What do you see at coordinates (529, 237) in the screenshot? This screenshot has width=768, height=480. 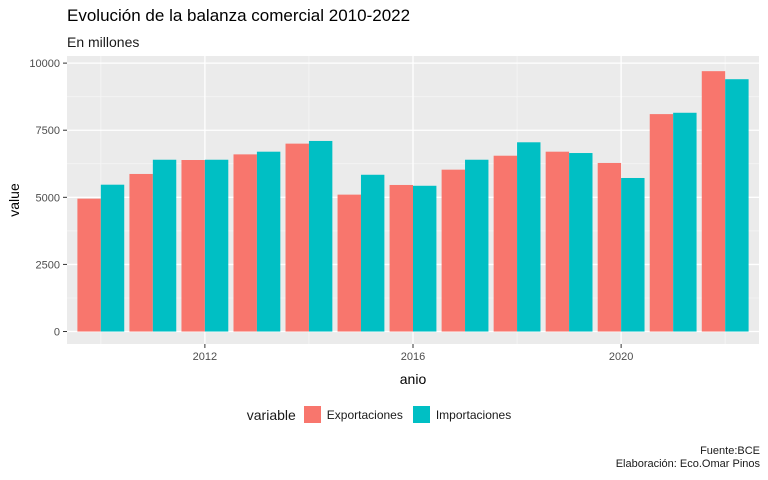 I see `bar-importaciones-2018` at bounding box center [529, 237].